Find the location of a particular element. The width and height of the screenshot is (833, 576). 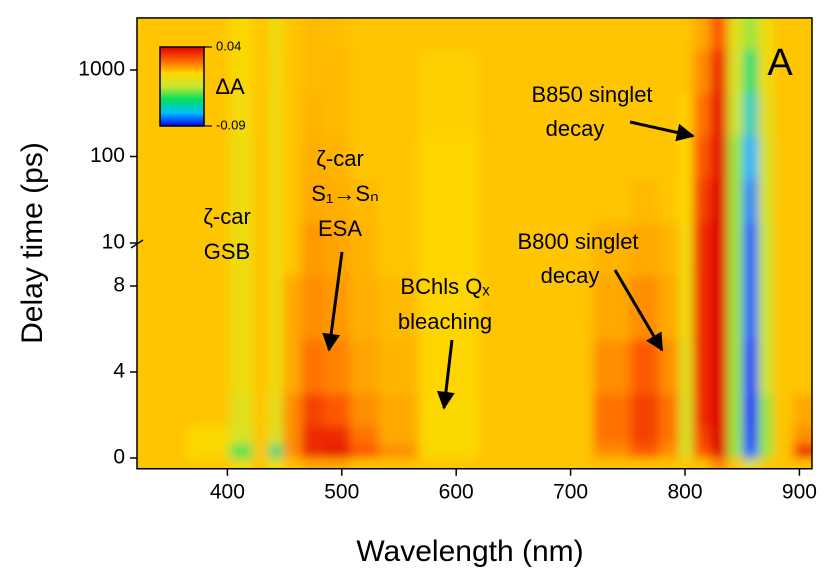

x-axis-title: Wavelength (nm) is located at coordinates (469, 551).